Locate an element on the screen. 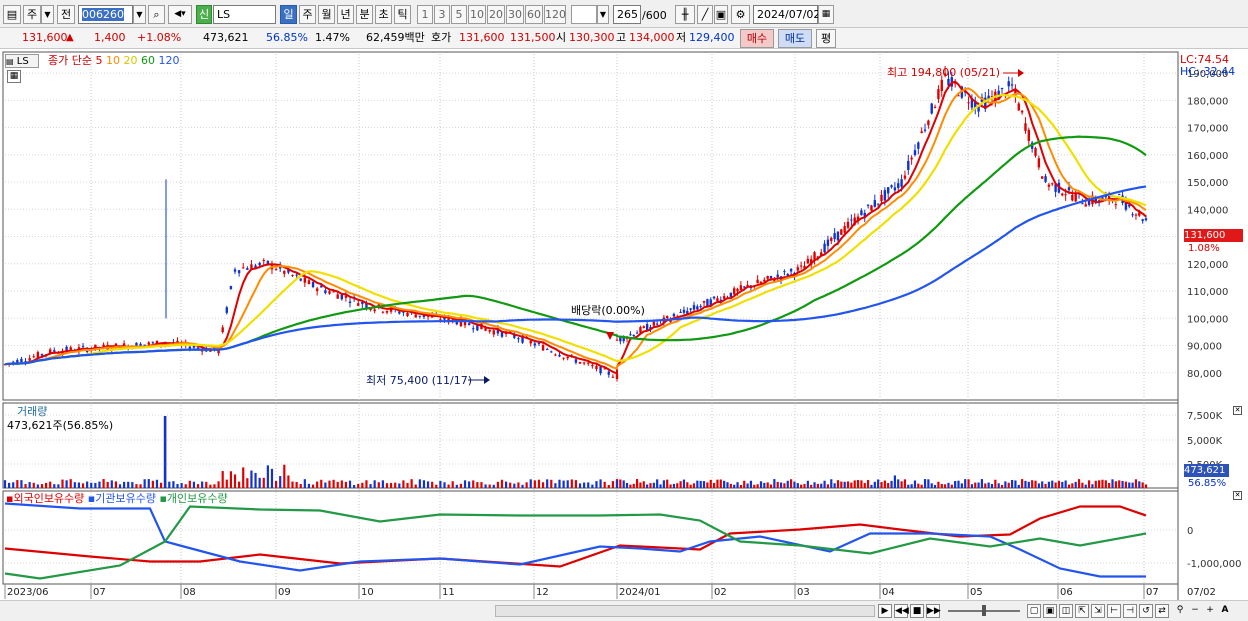 Image resolution: width=1248 pixels, height=621 pixels. prev-button: 전 is located at coordinates (66, 14).